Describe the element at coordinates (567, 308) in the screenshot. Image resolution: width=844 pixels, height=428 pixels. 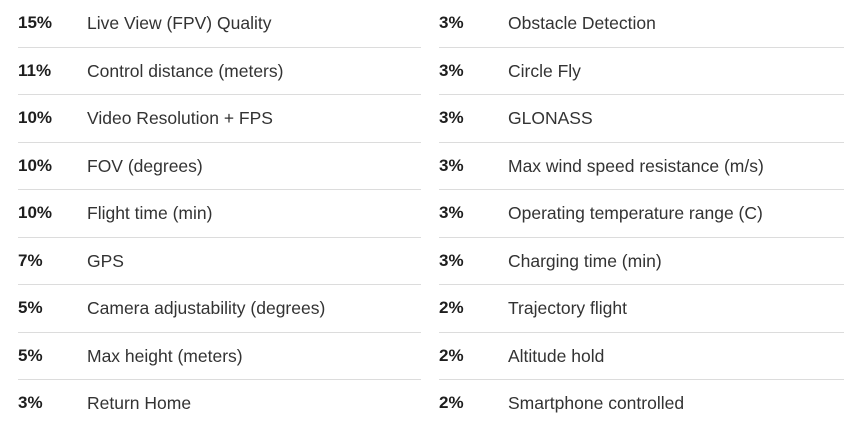
I see `criterion-label: Trajectory flight` at that location.